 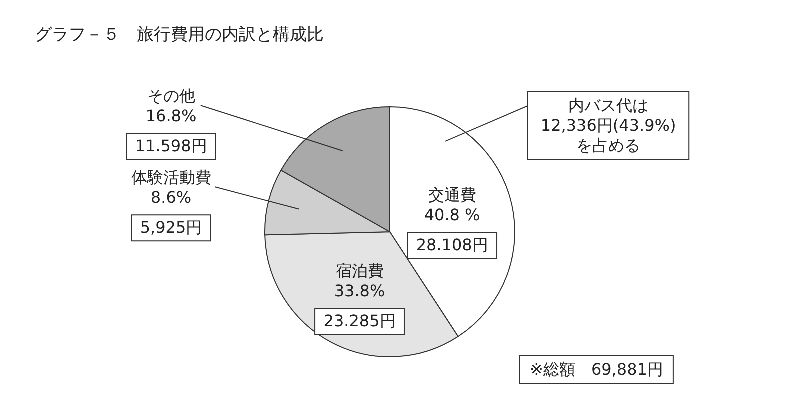 What do you see at coordinates (452, 214) in the screenshot?
I see `data-label: 40.8 %` at bounding box center [452, 214].